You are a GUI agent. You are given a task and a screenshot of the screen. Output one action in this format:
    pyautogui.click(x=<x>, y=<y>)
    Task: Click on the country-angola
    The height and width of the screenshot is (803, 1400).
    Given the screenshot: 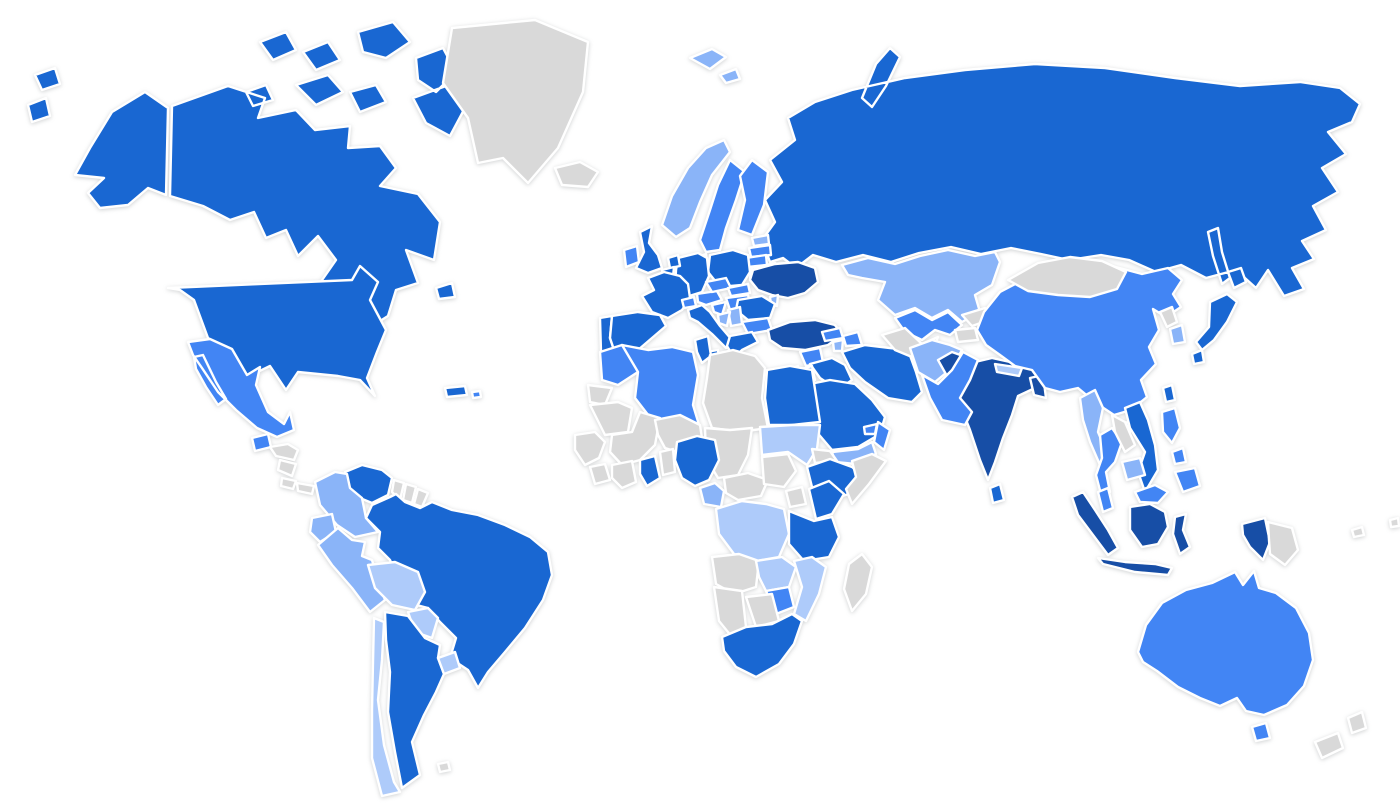 What is the action you would take?
    pyautogui.click(x=735, y=574)
    